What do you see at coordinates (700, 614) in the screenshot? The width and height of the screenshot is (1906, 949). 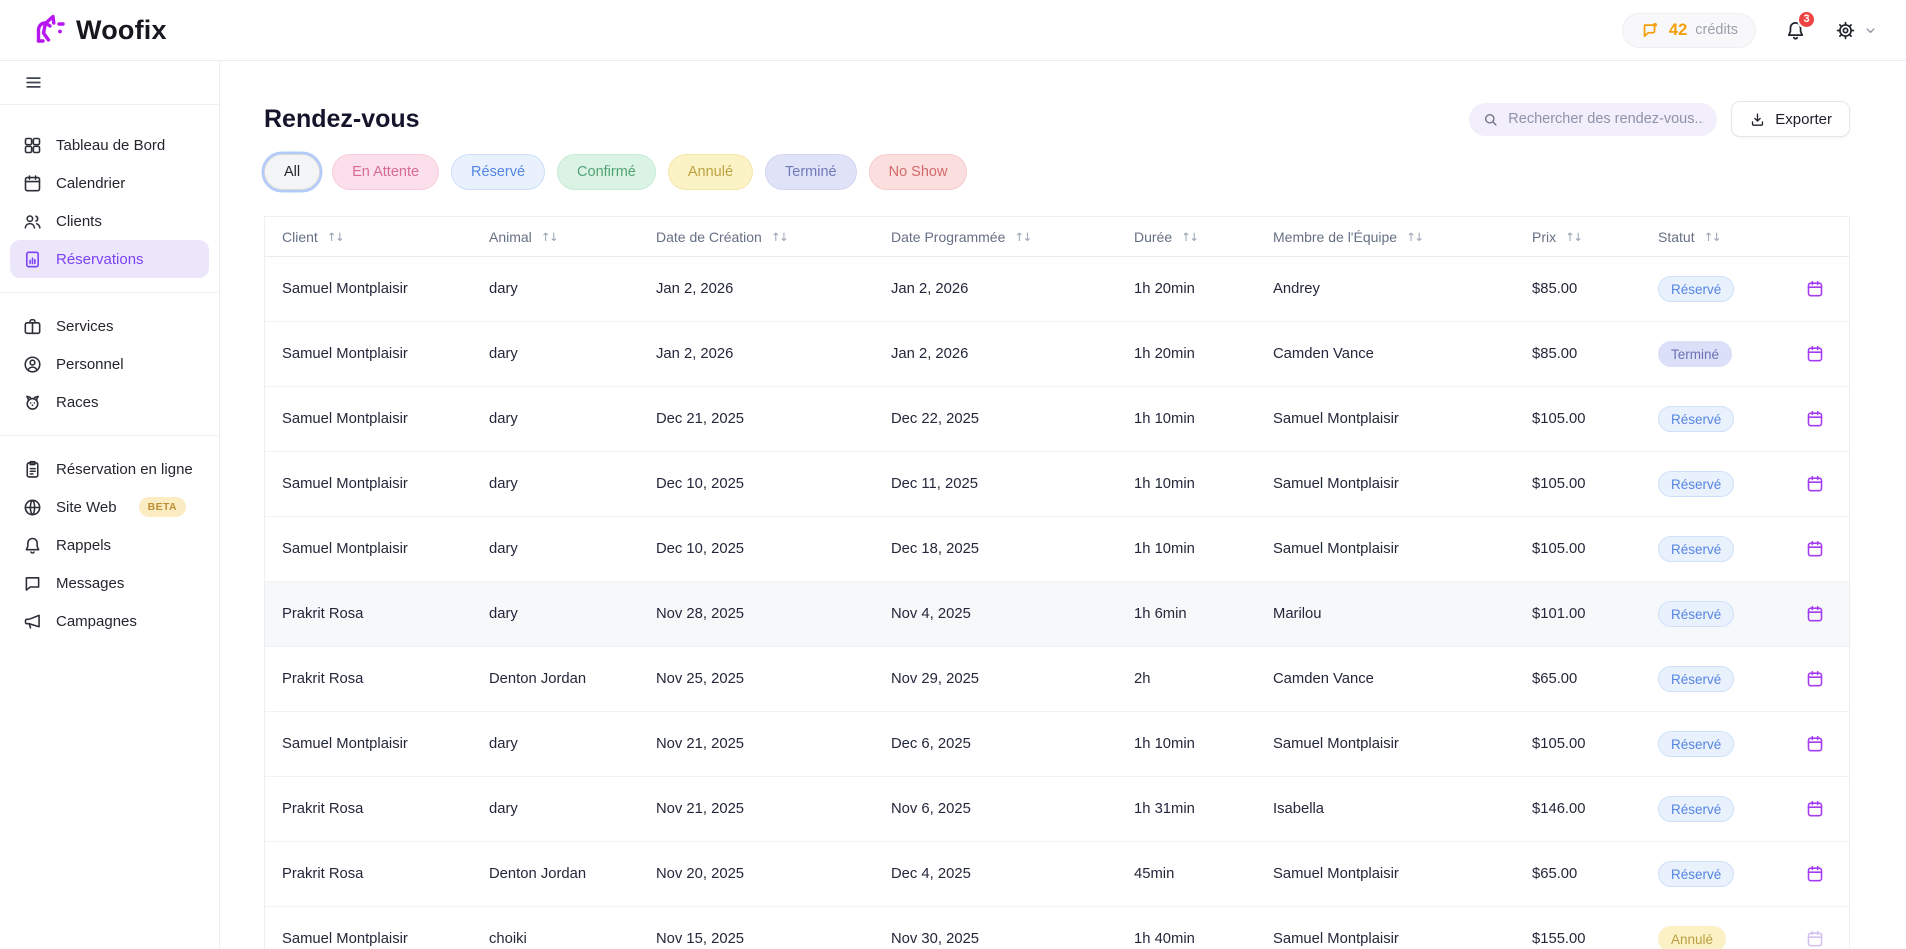 I see `cell-created-date: Nov 28, 2025` at bounding box center [700, 614].